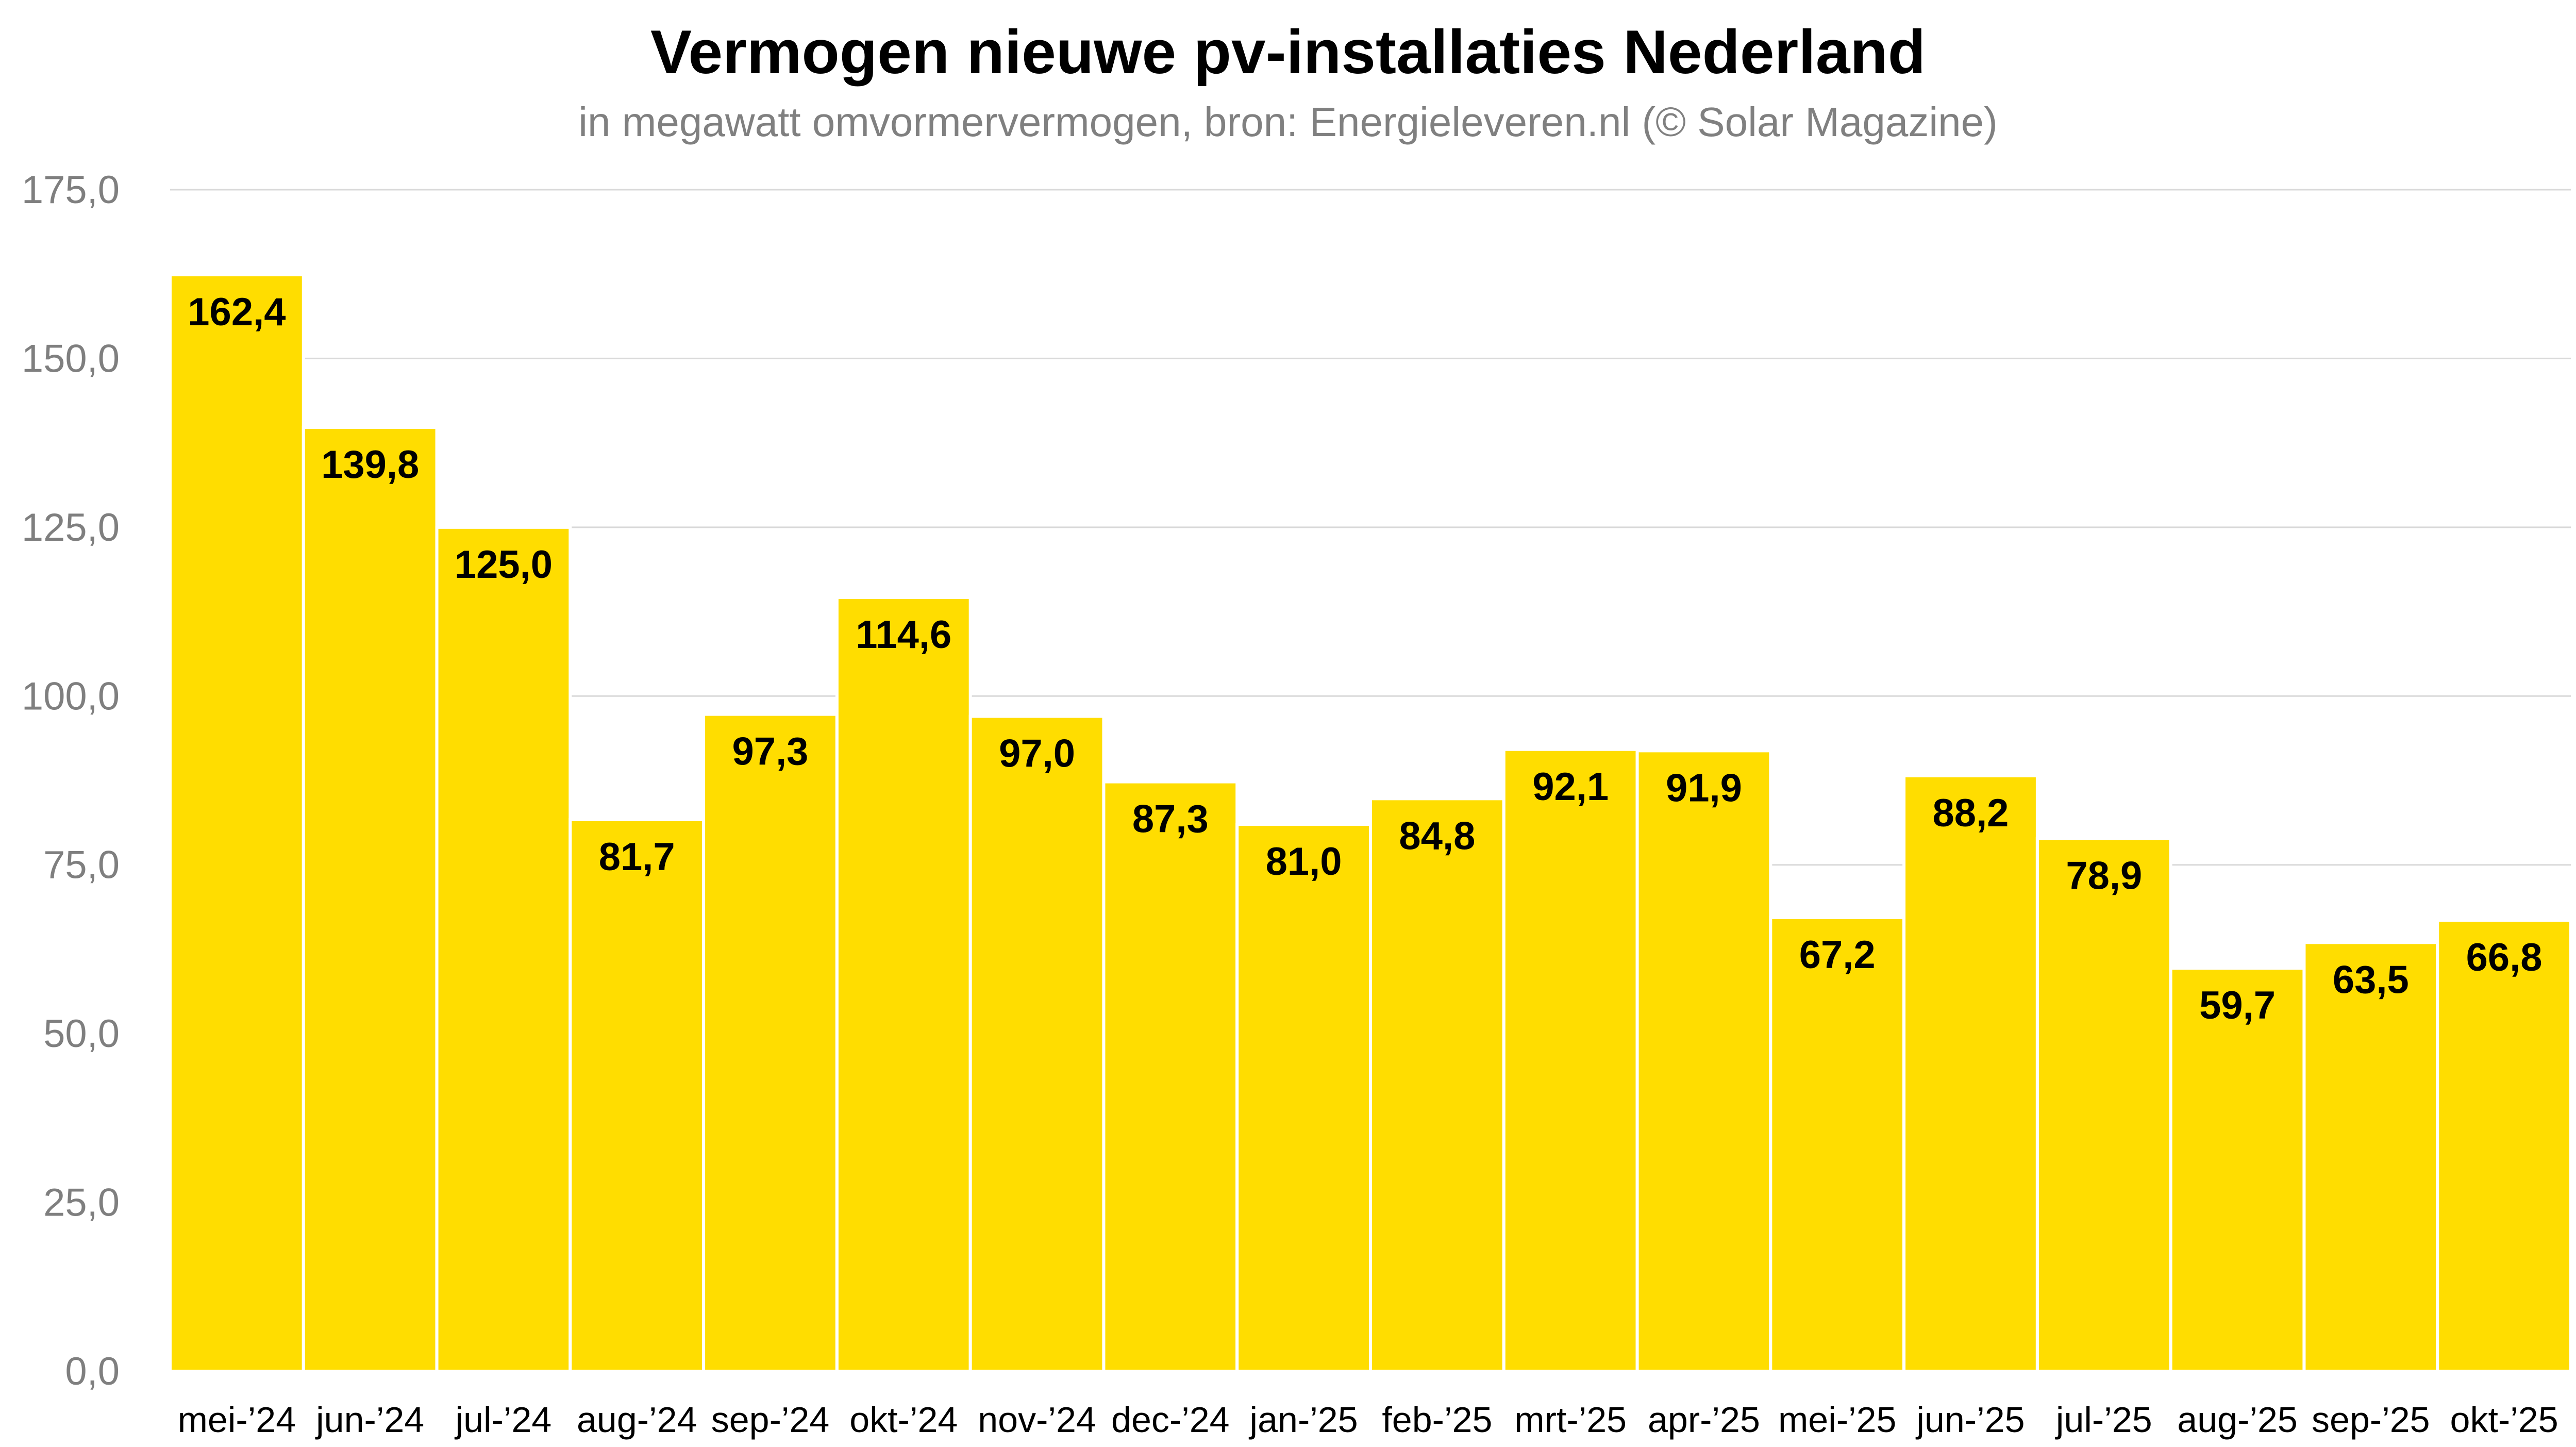  What do you see at coordinates (1170, 1420) in the screenshot?
I see `x-tick-label: dec-’24` at bounding box center [1170, 1420].